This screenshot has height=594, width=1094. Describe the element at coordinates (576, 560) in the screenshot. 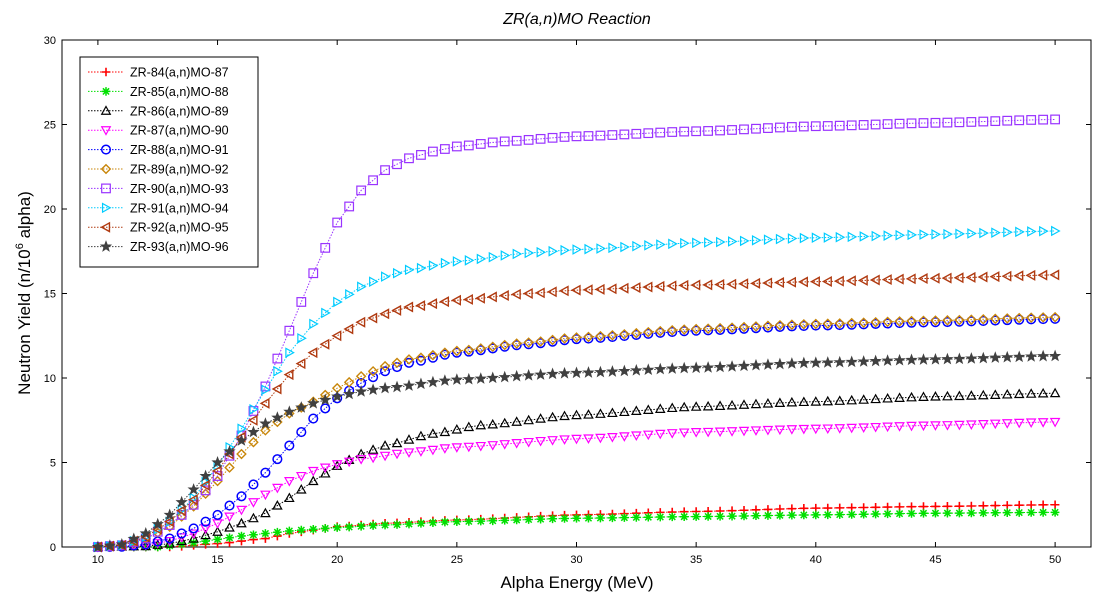

I see `x-tick-label: 30` at that location.